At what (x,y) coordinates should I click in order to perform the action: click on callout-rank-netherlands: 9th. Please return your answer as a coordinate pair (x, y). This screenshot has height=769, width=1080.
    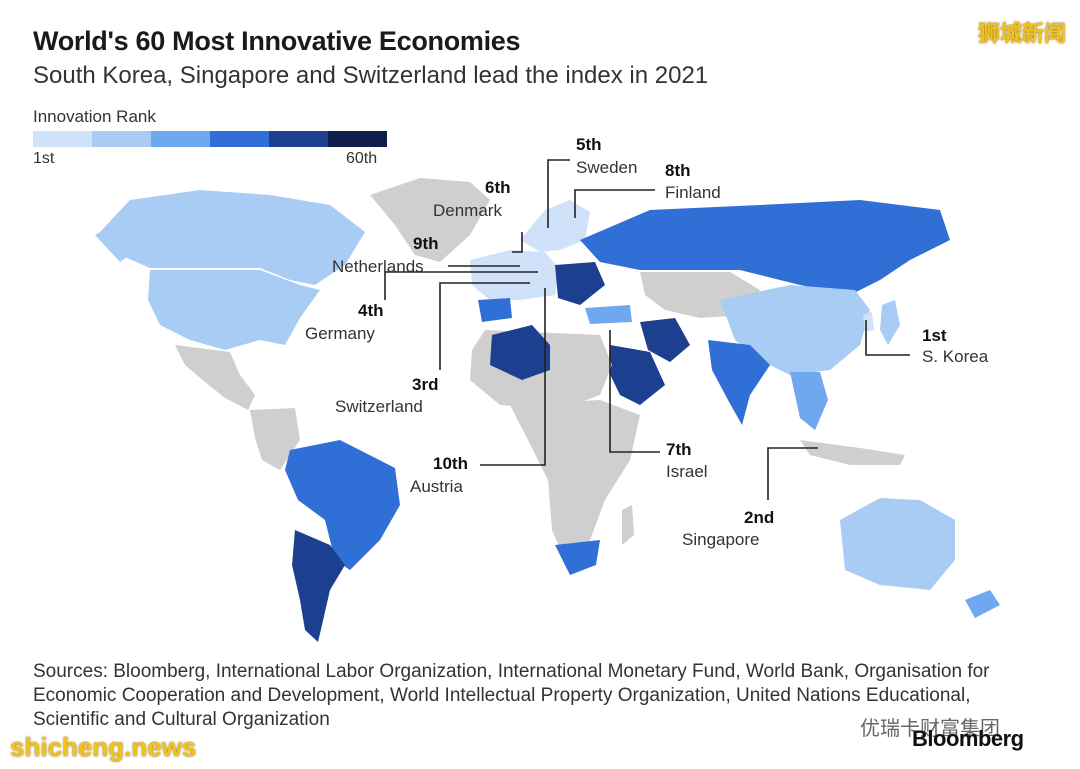
    Looking at the image, I should click on (426, 243).